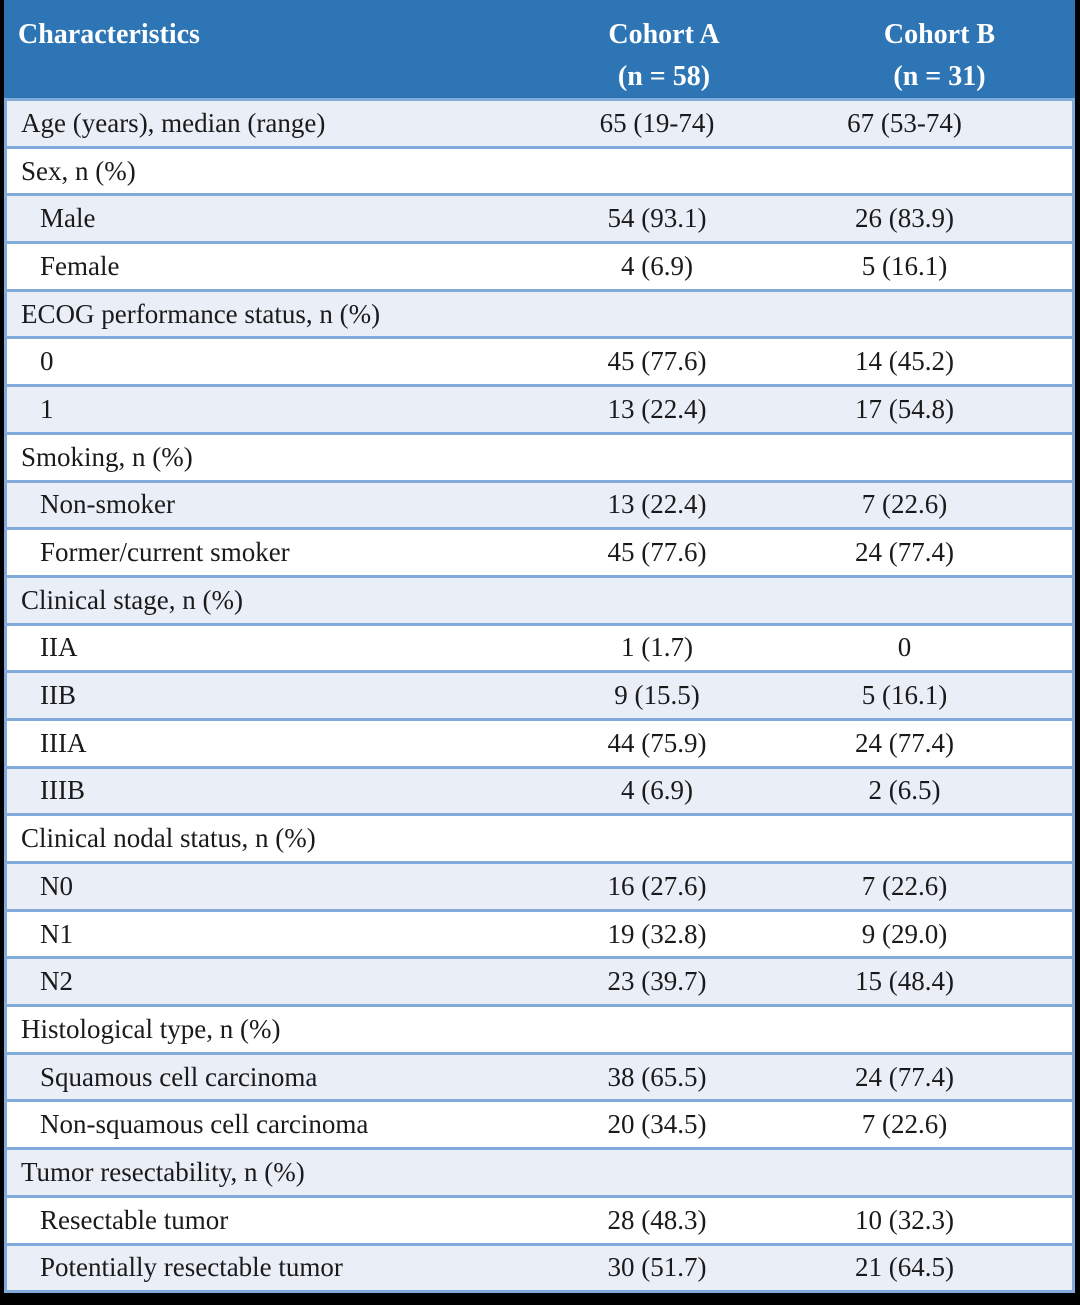 This screenshot has width=1080, height=1305. I want to click on cohort-a-value: 65 (19-74), so click(657, 122).